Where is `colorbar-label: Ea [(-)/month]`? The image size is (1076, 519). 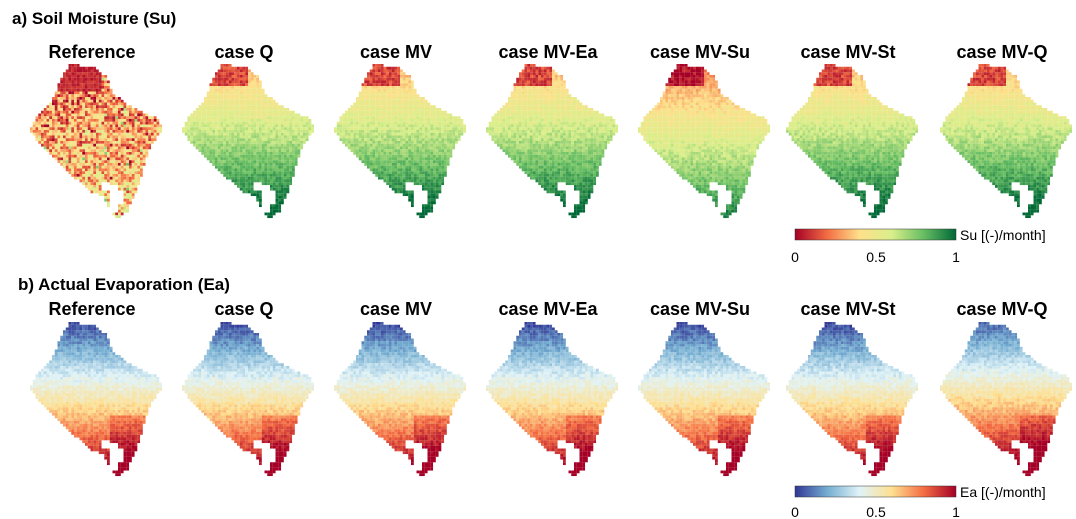 colorbar-label: Ea [(-)/month] is located at coordinates (1003, 492).